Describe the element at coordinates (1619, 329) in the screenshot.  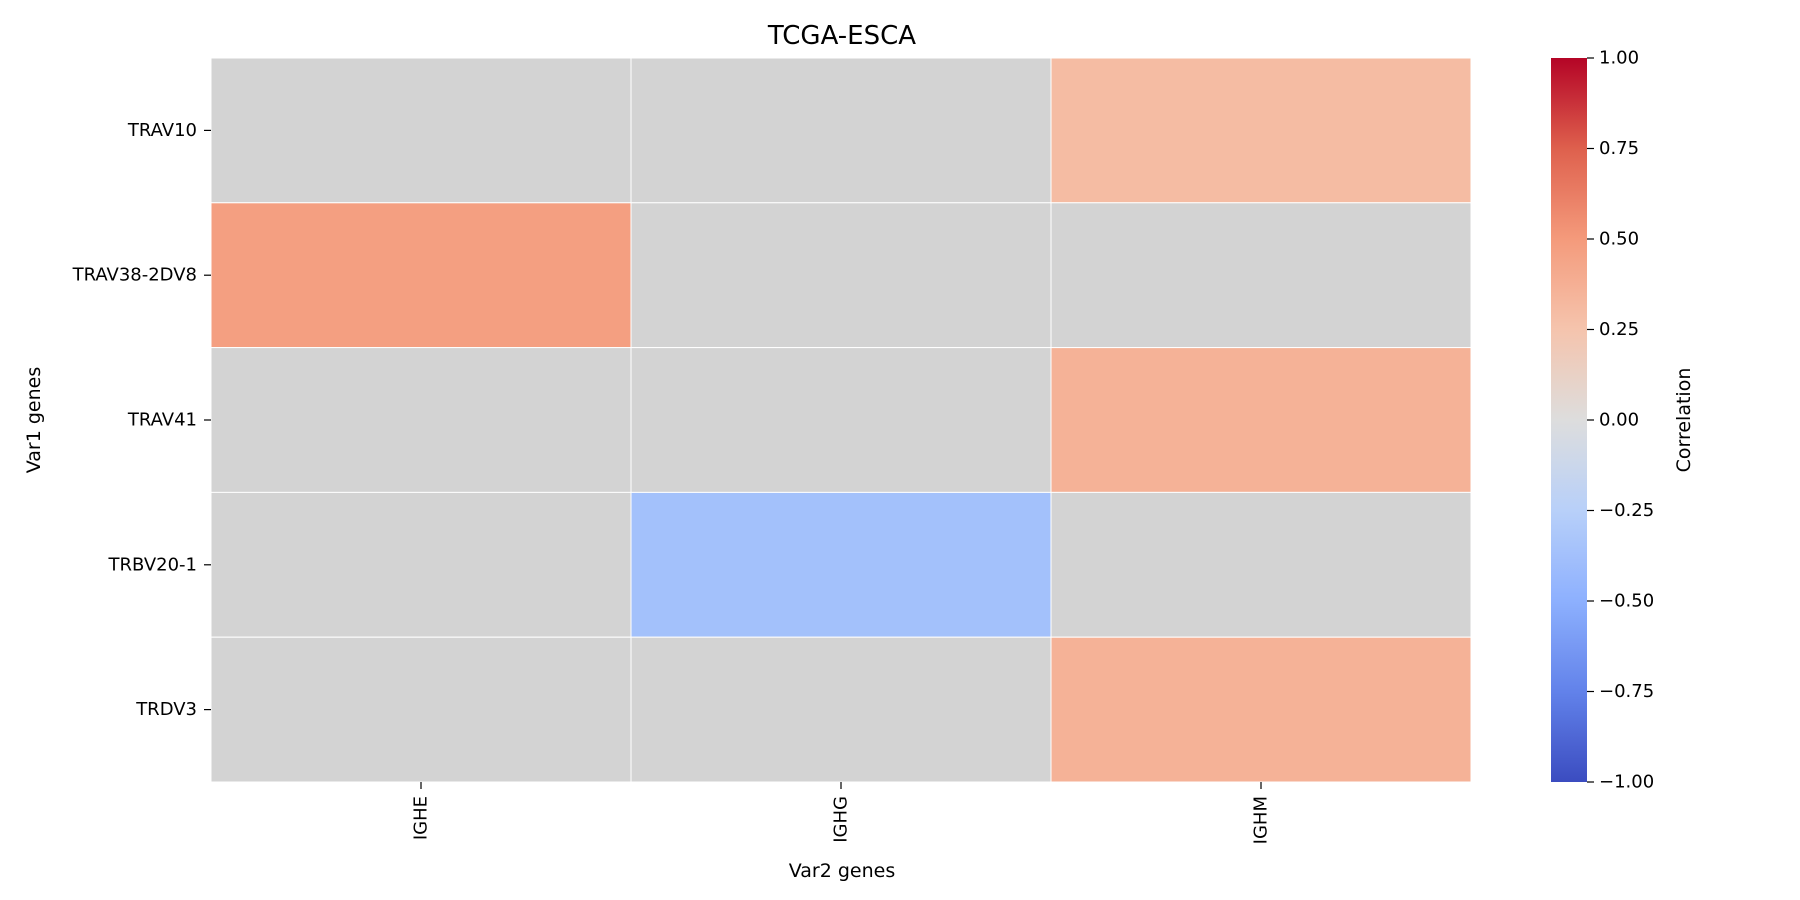
I see `colorbar-tick-label: 0.25` at that location.